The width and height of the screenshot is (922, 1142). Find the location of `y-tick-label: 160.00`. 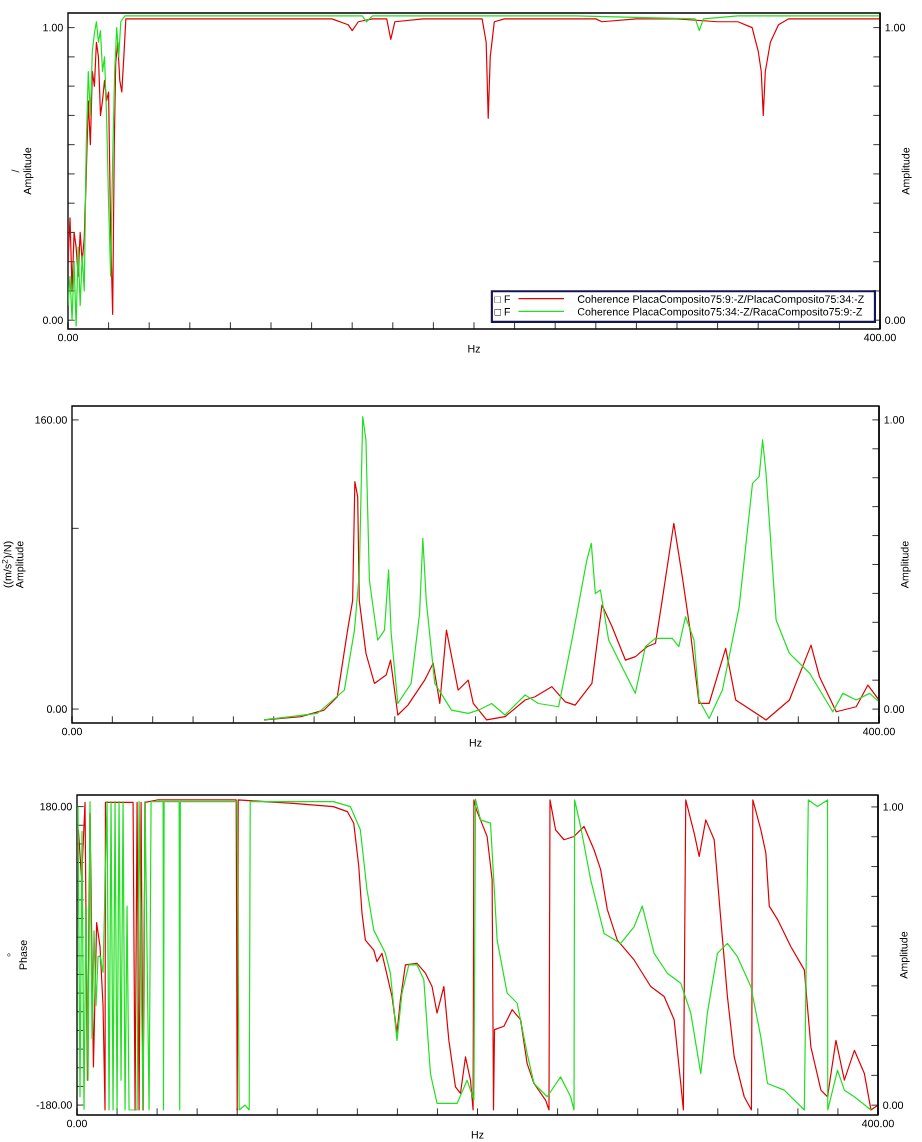

y-tick-label: 160.00 is located at coordinates (51, 420).